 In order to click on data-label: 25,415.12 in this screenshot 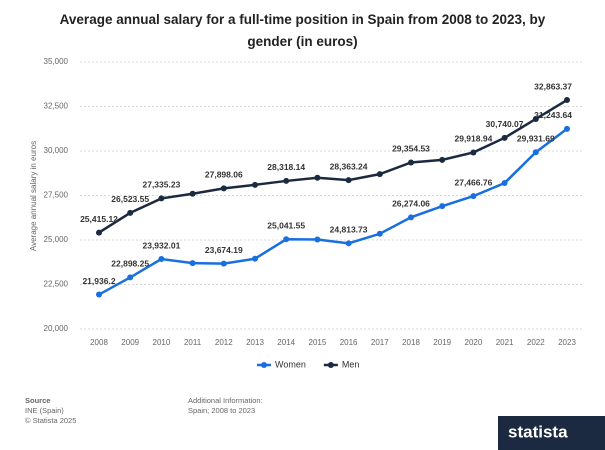, I will do `click(99, 219)`.